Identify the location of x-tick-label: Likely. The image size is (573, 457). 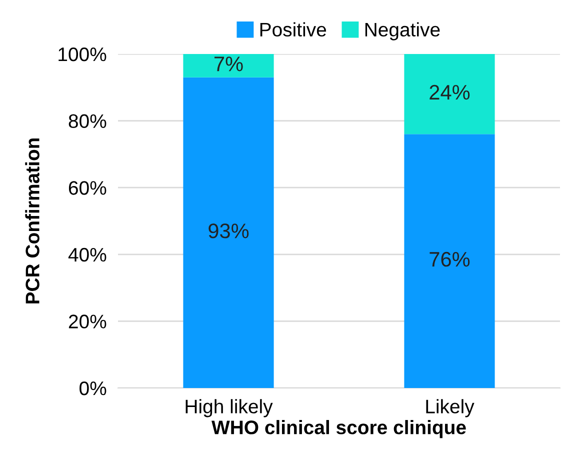
(450, 408).